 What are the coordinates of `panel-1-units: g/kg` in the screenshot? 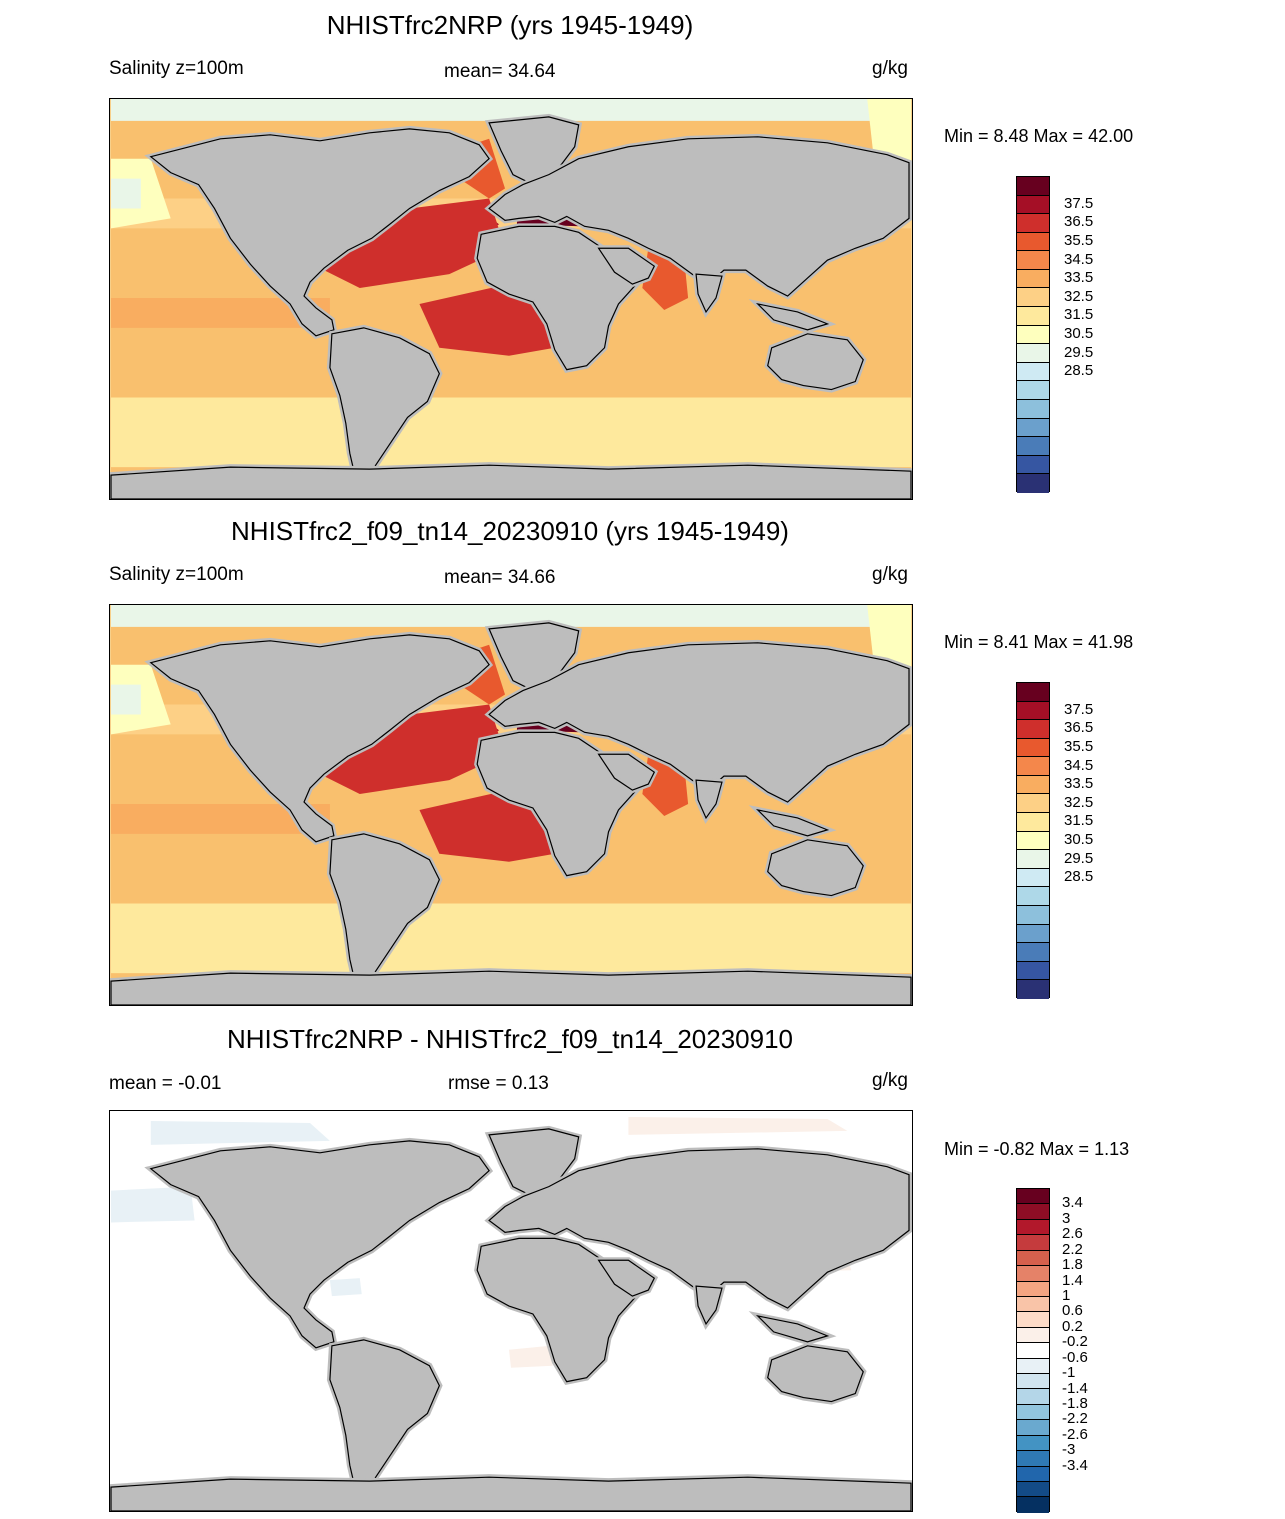 It's located at (890, 68).